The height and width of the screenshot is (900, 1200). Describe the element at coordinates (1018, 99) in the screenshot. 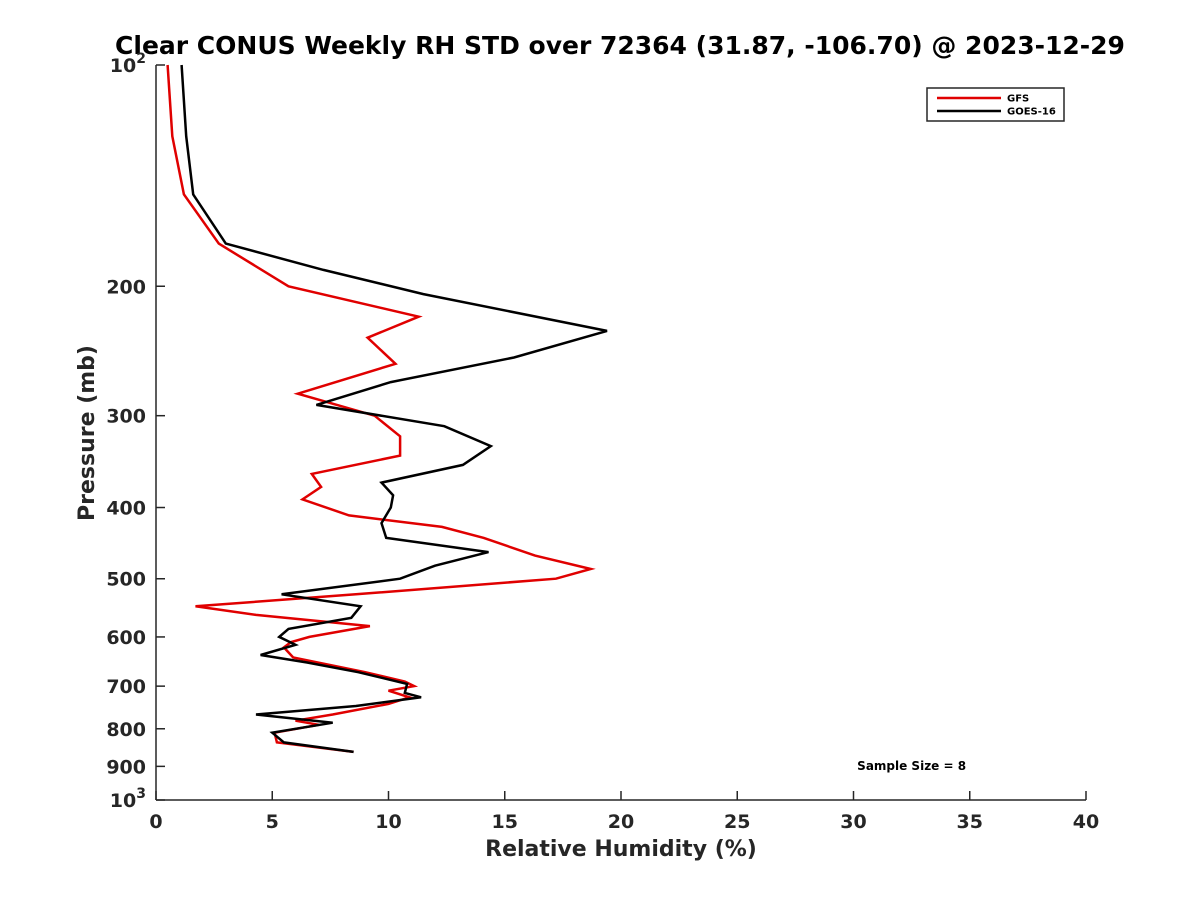

I see `legend-label-gfs: GFS` at that location.